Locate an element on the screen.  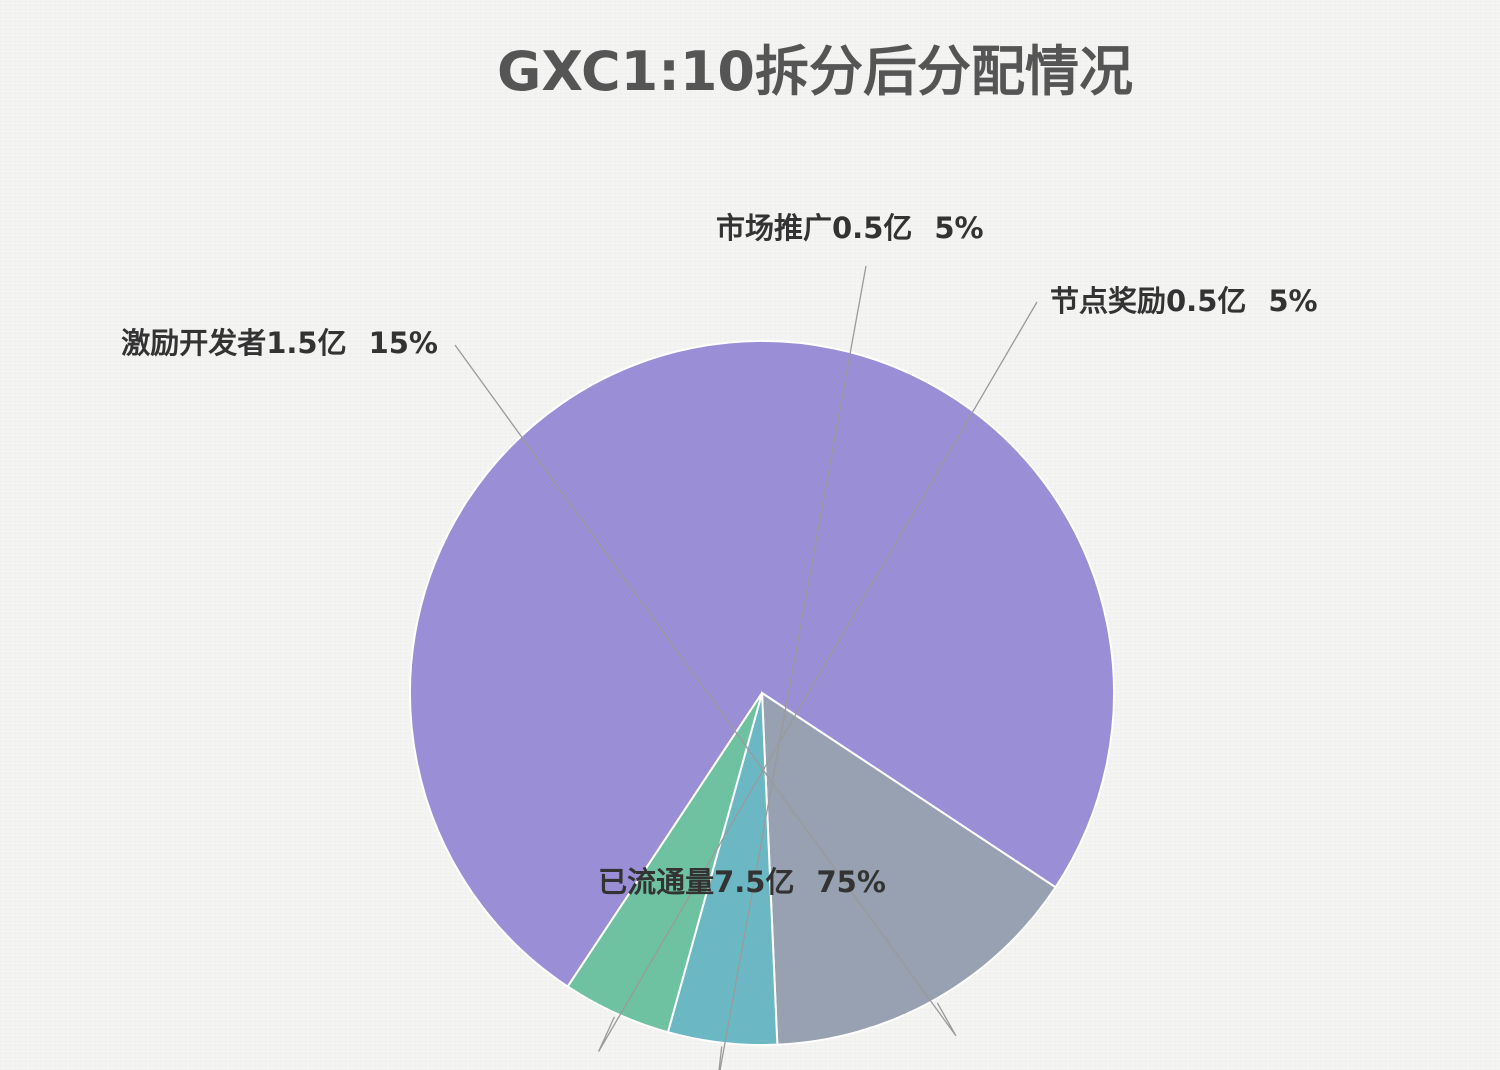
slice-label: 市场推广0.5亿 5% is located at coordinates (850, 228).